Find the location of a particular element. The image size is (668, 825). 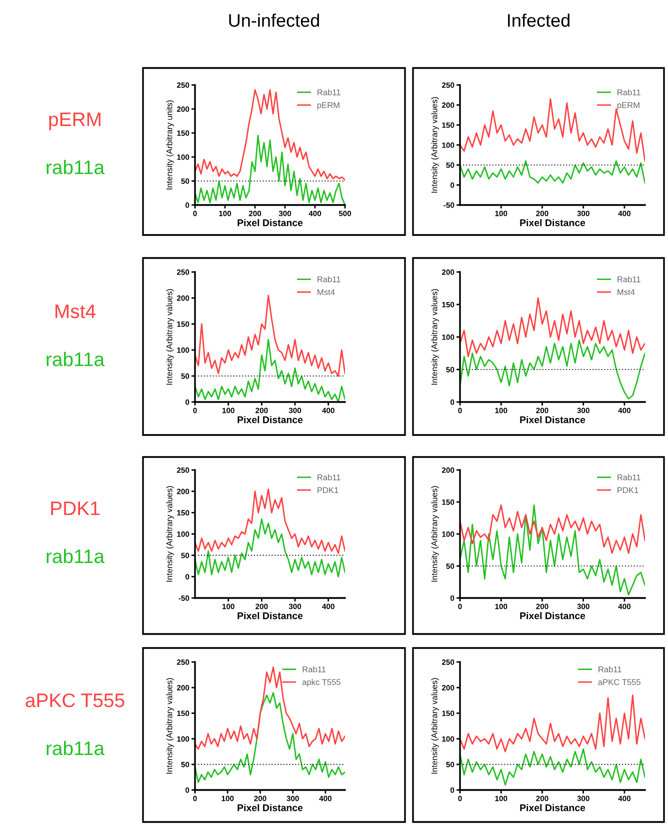

chart-title: Infected is located at coordinates (539, 20).